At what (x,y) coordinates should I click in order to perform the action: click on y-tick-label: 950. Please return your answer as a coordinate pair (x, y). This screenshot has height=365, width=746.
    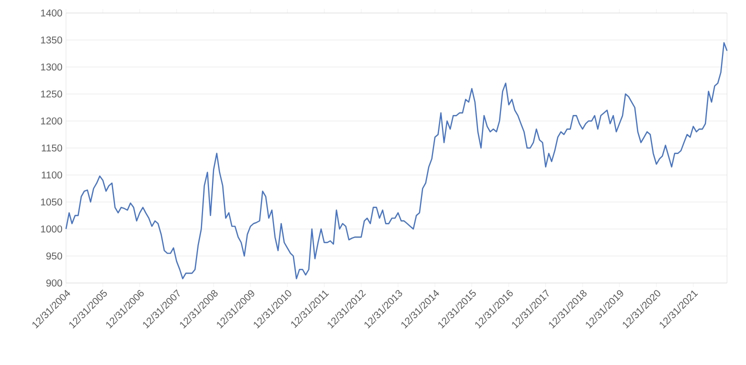
    Looking at the image, I should click on (54, 256).